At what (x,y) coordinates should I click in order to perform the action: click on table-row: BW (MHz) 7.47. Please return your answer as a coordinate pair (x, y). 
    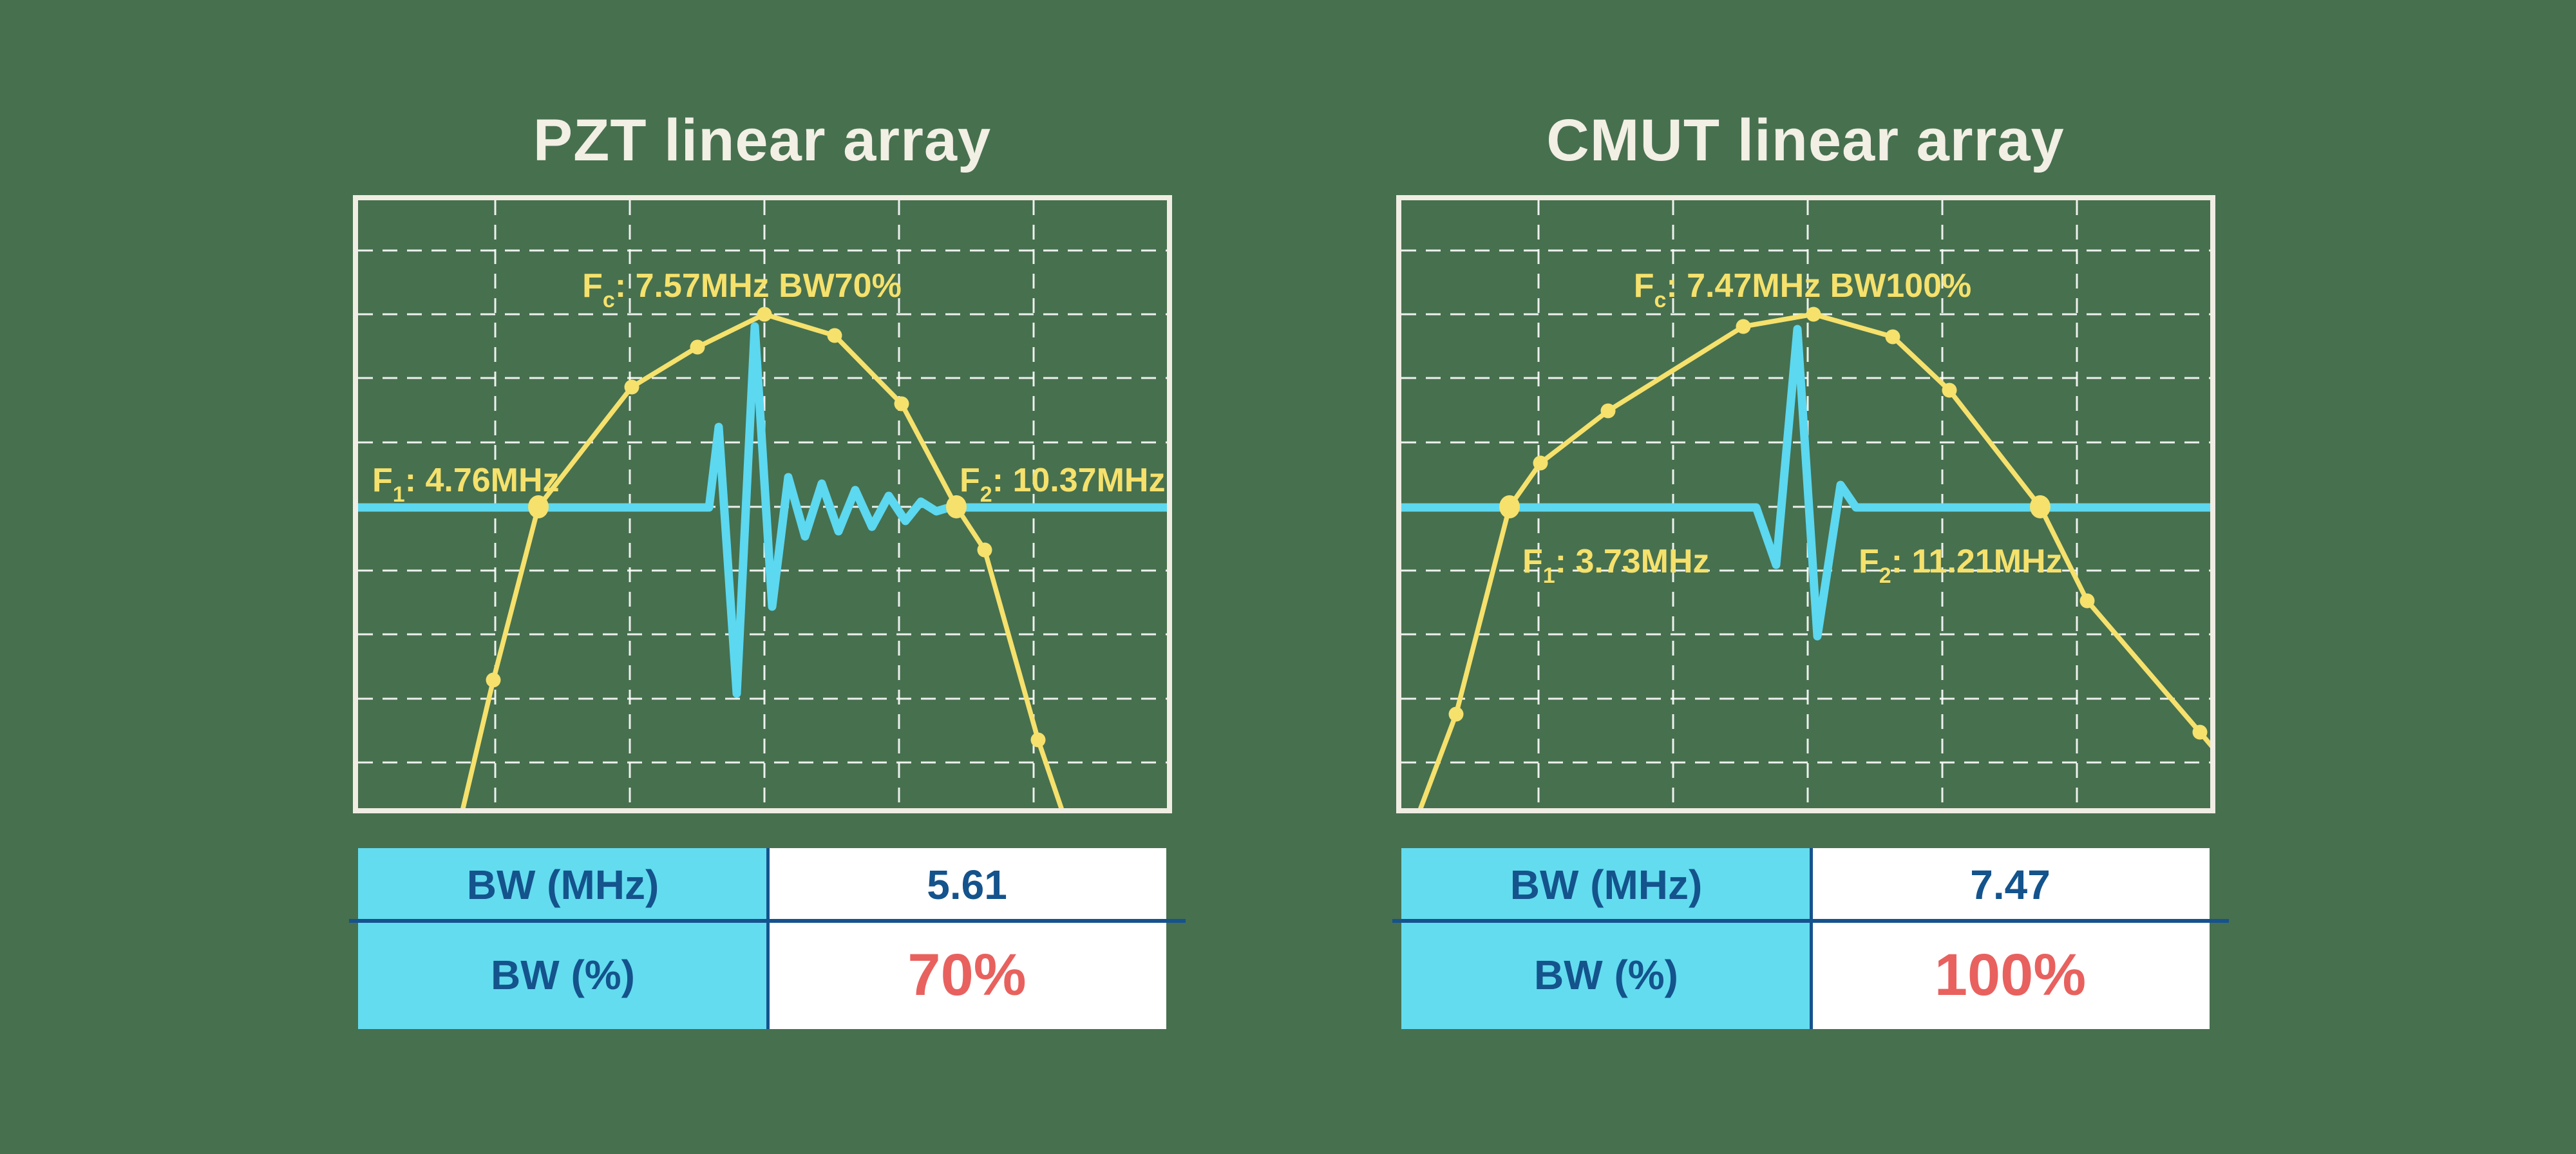
    Looking at the image, I should click on (1805, 884).